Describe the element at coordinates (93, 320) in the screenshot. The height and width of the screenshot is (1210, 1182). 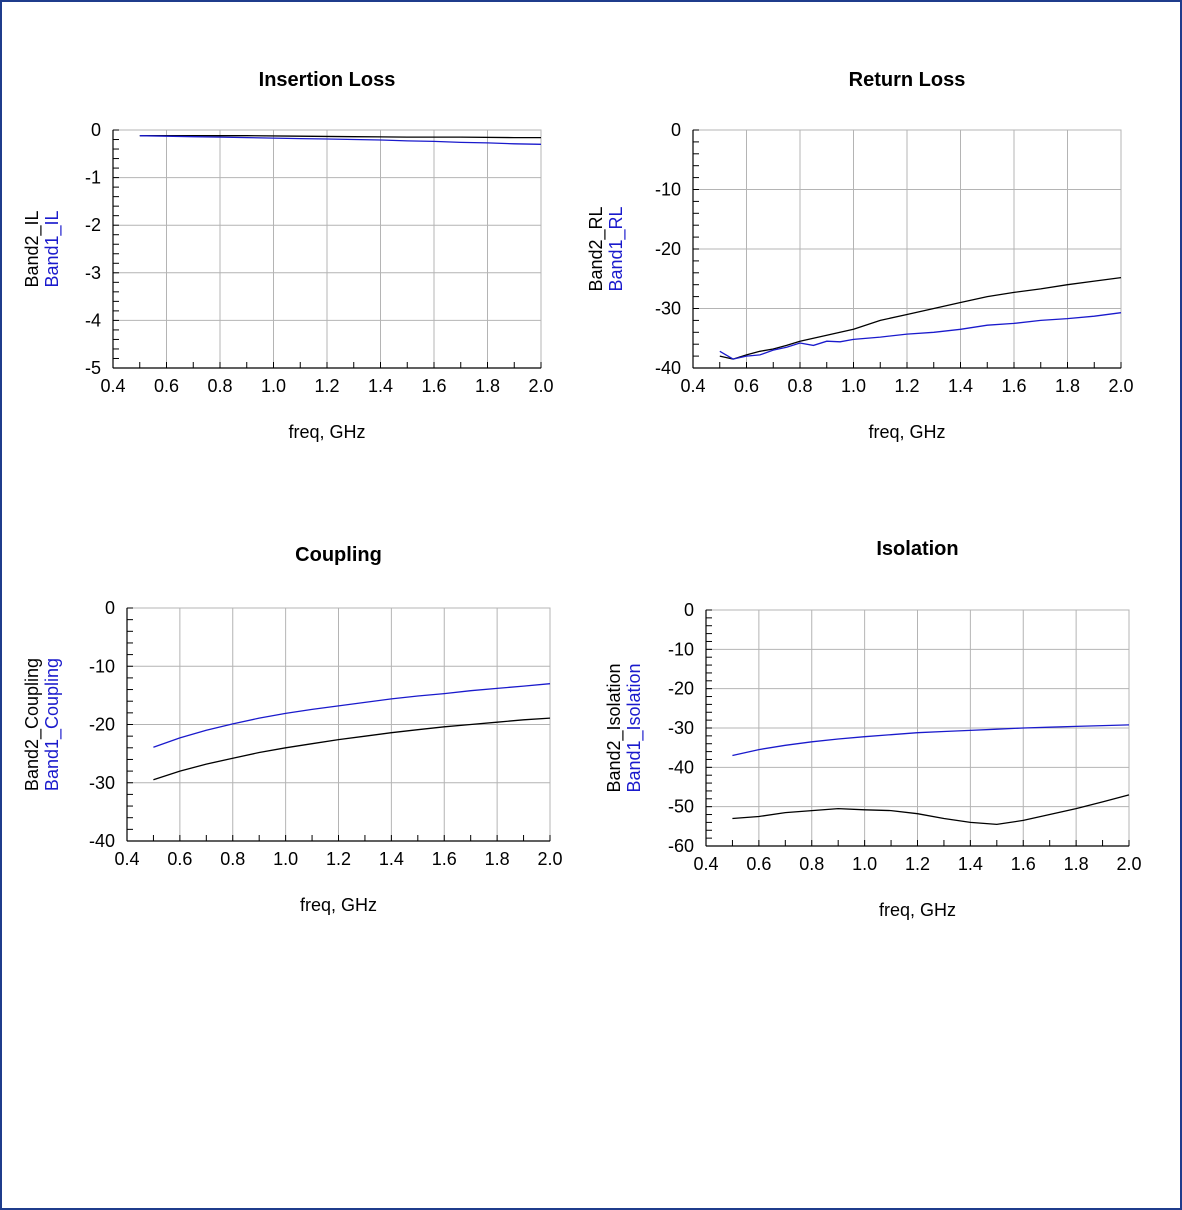
I see `y-tick-label: -4` at that location.